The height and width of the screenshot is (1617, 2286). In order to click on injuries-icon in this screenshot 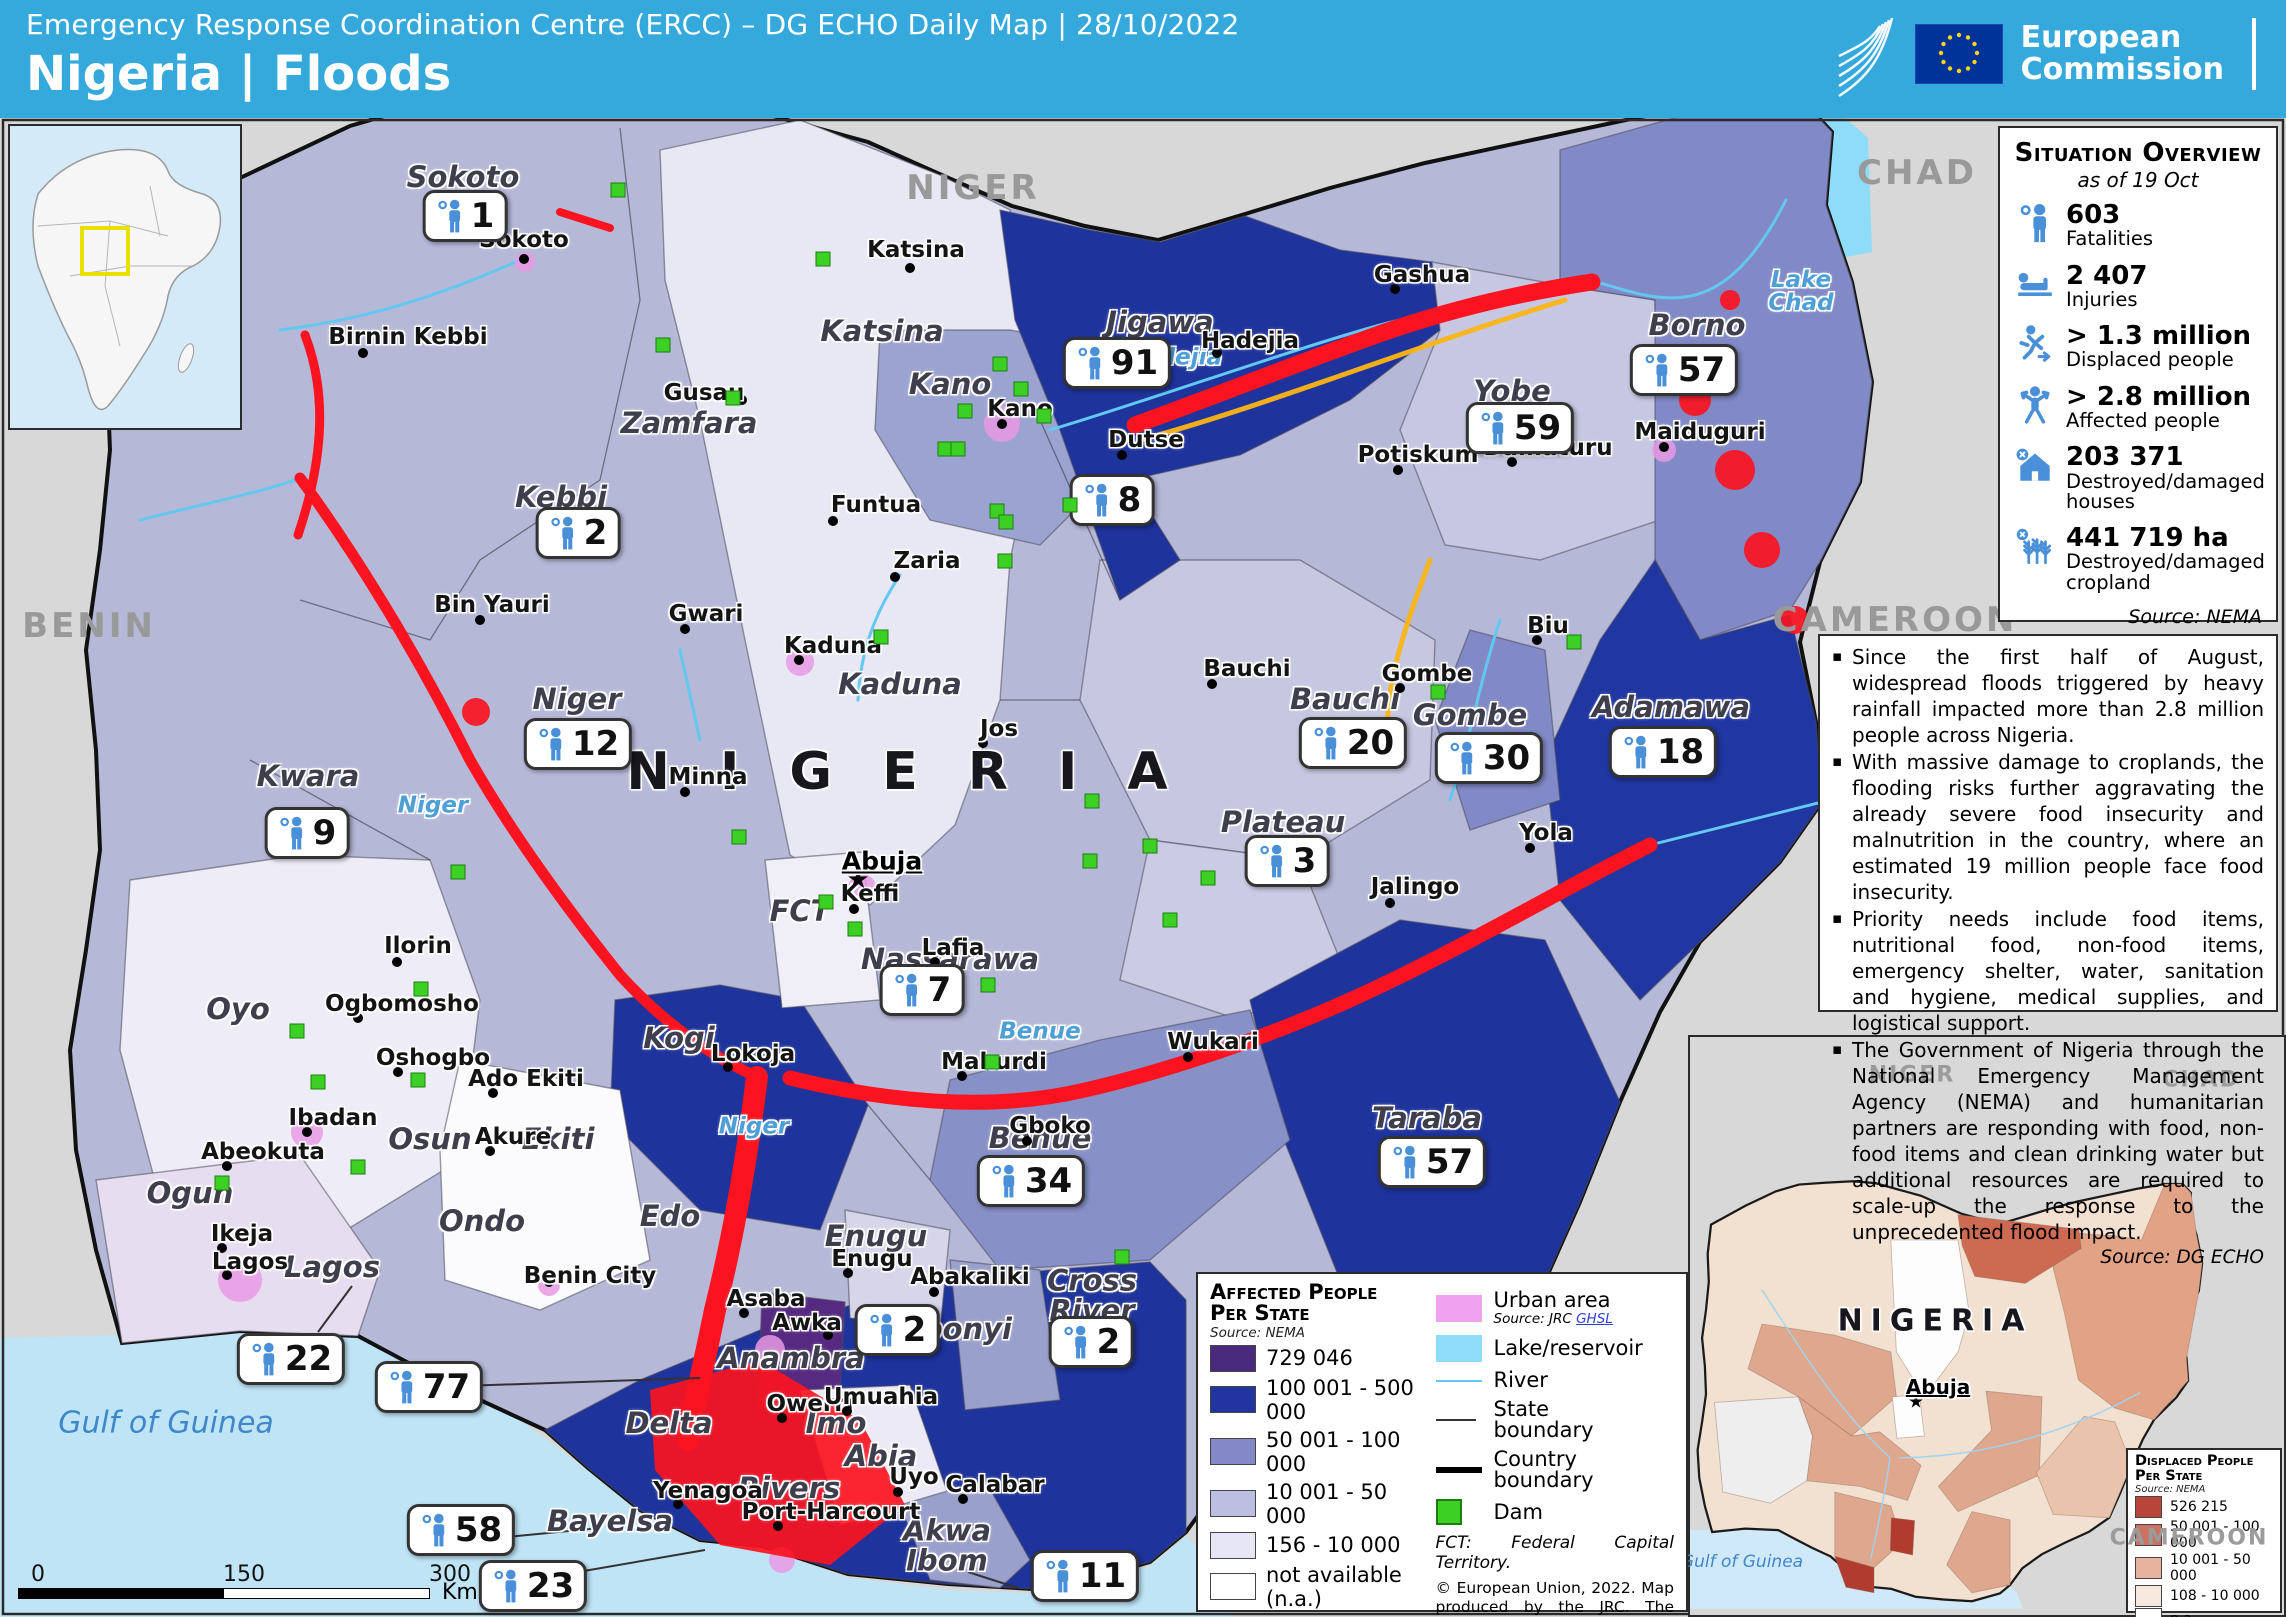, I will do `click(2040, 286)`.